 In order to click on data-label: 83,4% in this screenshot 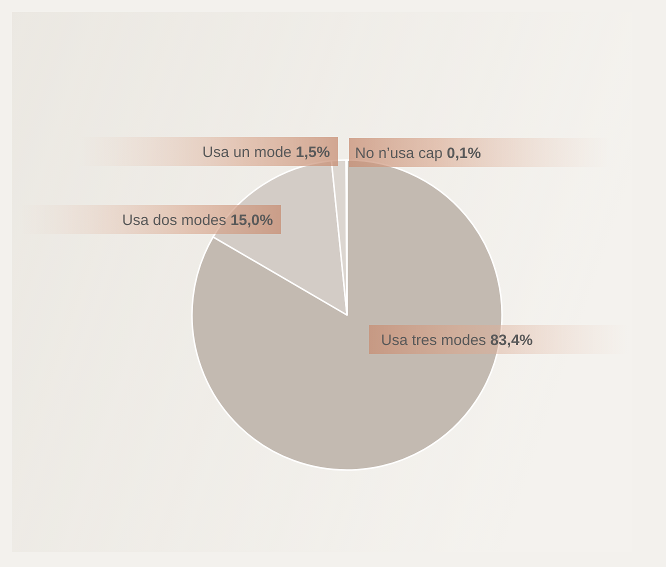, I will do `click(511, 340)`.